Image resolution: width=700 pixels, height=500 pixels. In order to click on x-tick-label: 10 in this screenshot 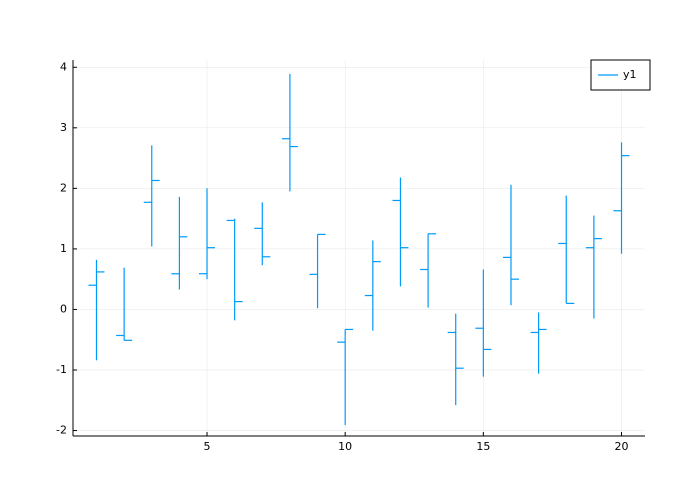, I will do `click(345, 446)`.